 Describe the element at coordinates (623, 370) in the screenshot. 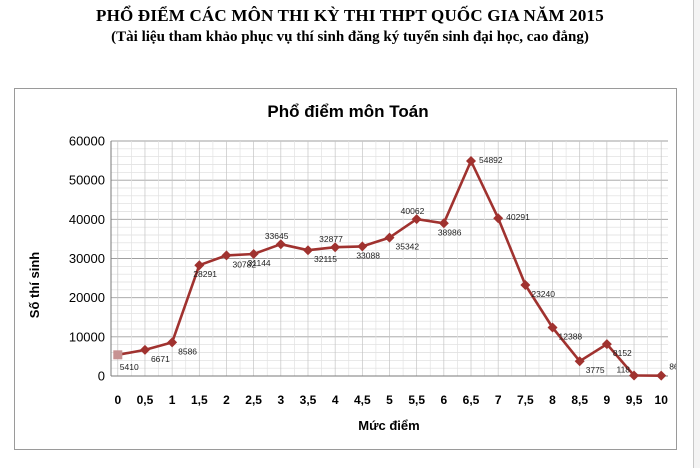

I see `data-label: 118` at that location.